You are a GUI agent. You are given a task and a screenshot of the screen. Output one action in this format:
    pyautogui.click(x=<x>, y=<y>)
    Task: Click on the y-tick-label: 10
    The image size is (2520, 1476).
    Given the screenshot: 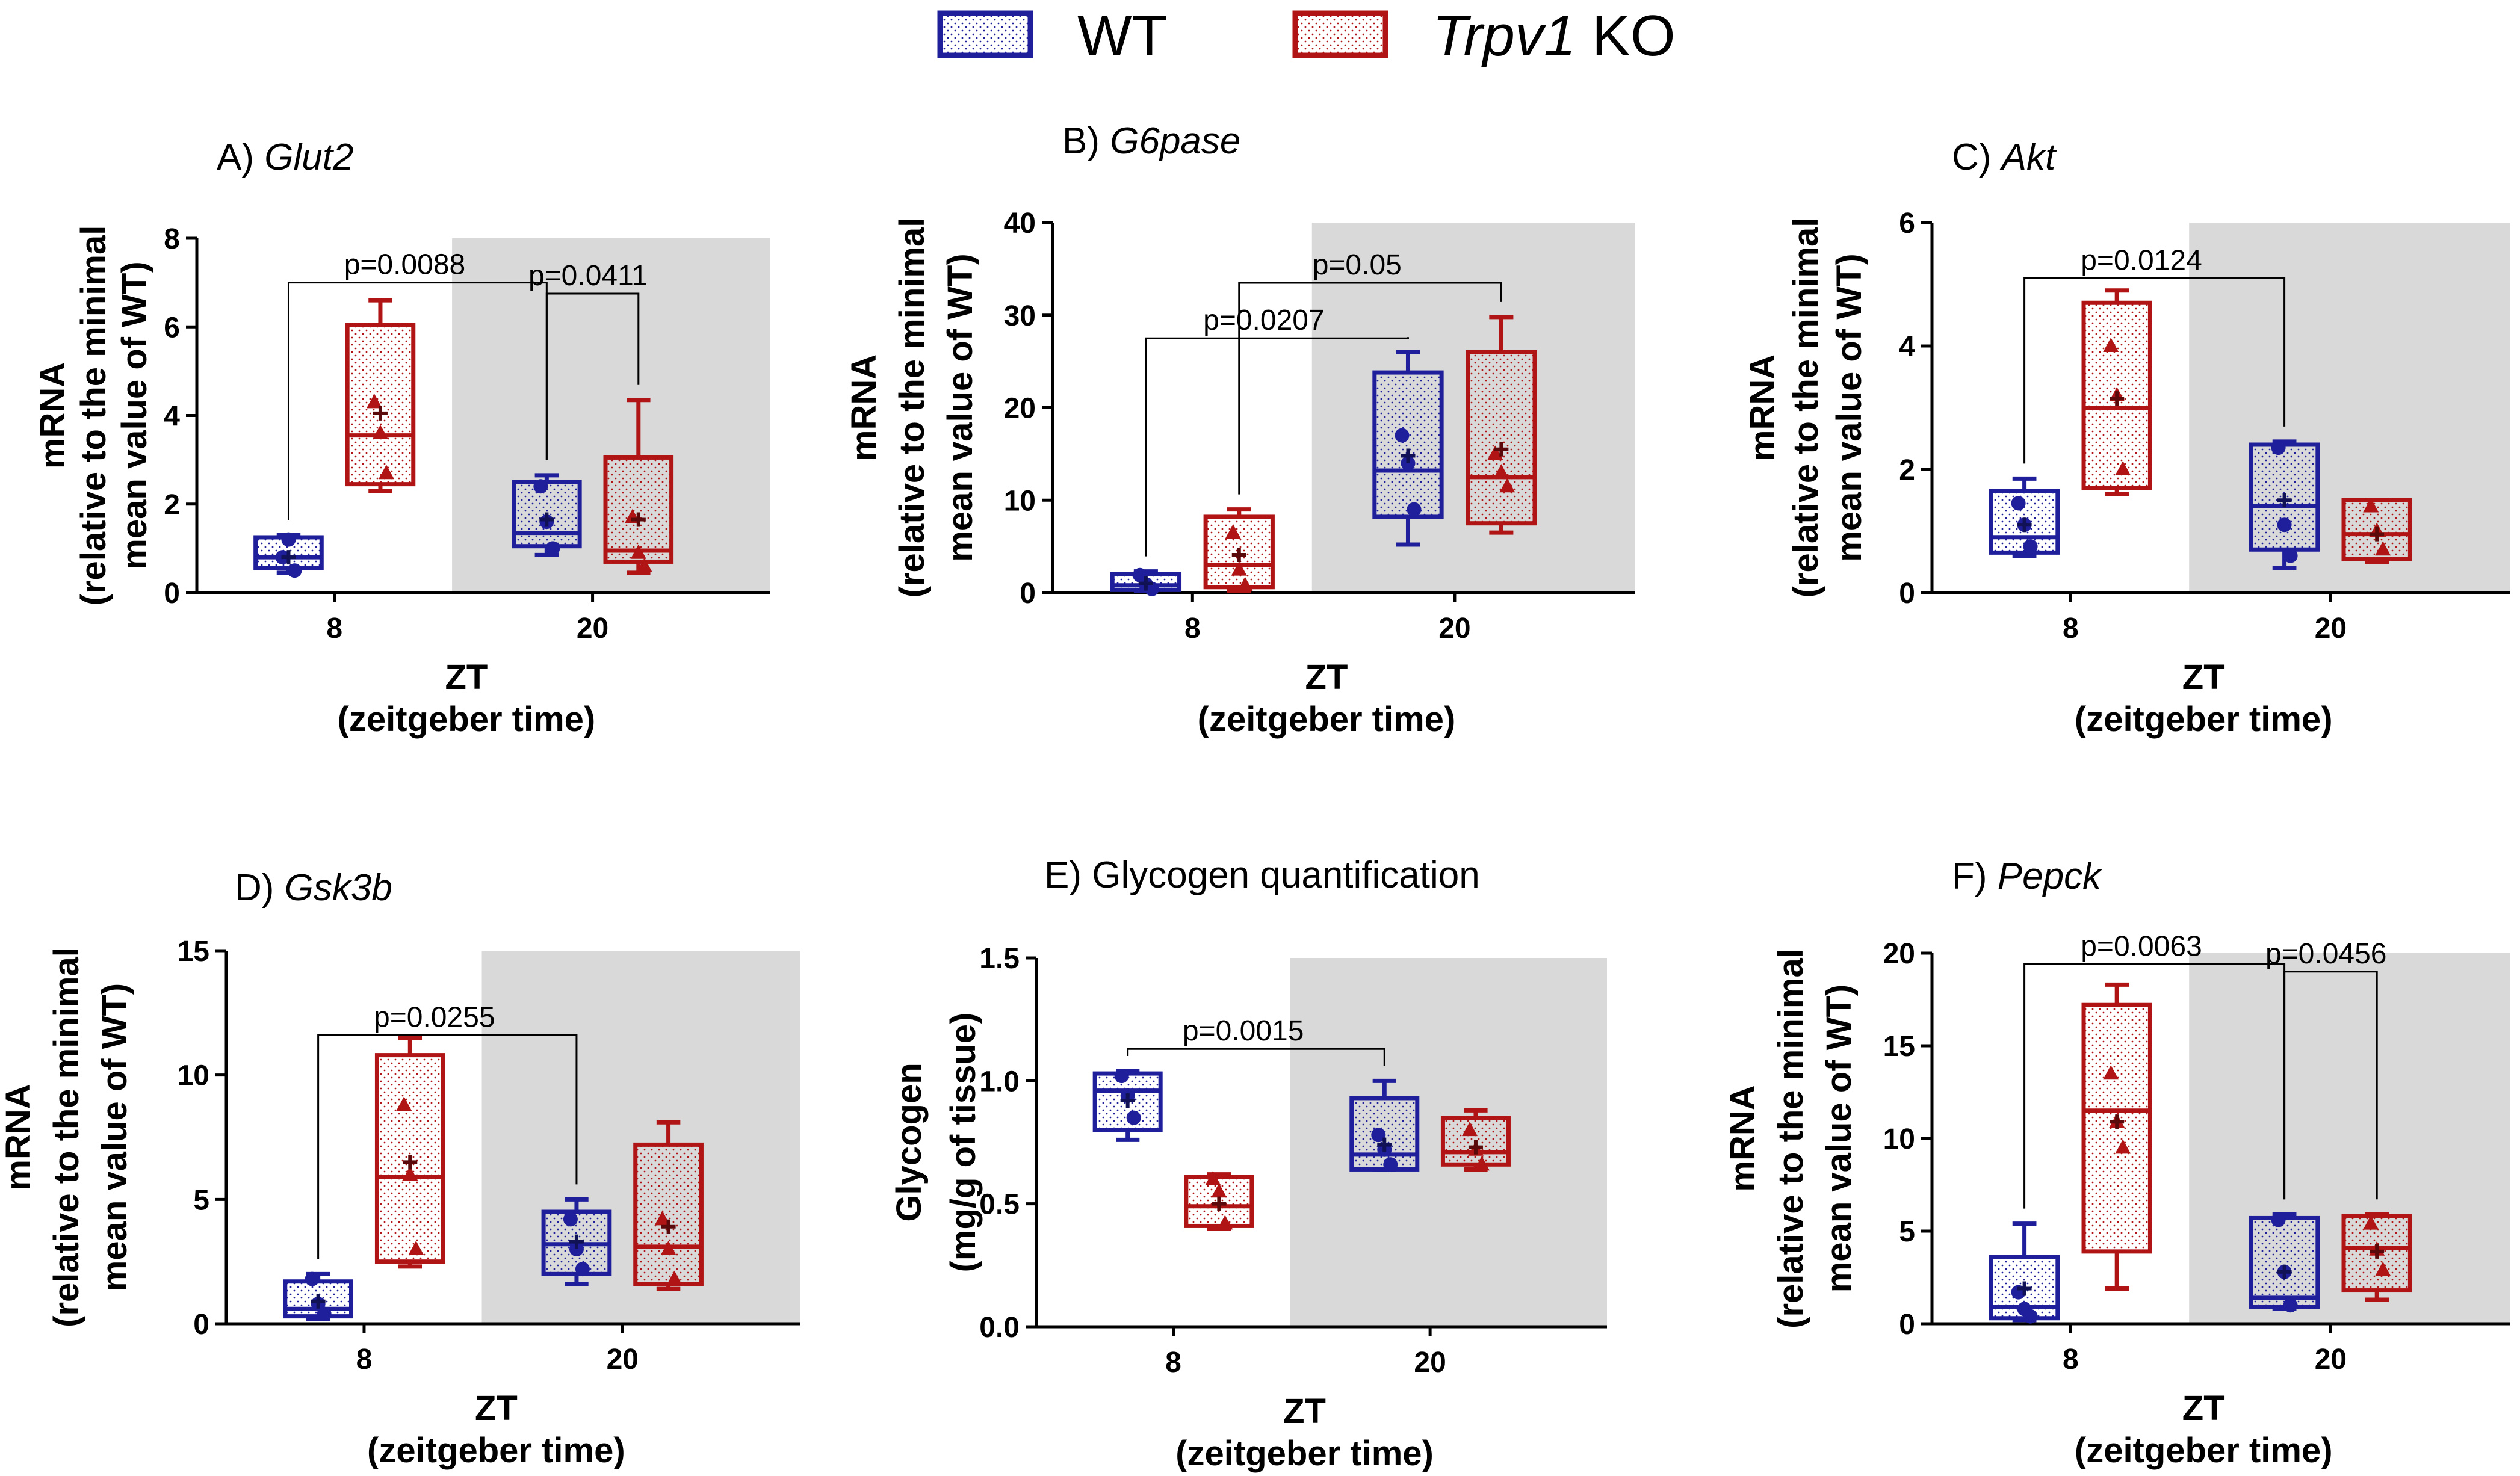 What is the action you would take?
    pyautogui.click(x=193, y=1076)
    